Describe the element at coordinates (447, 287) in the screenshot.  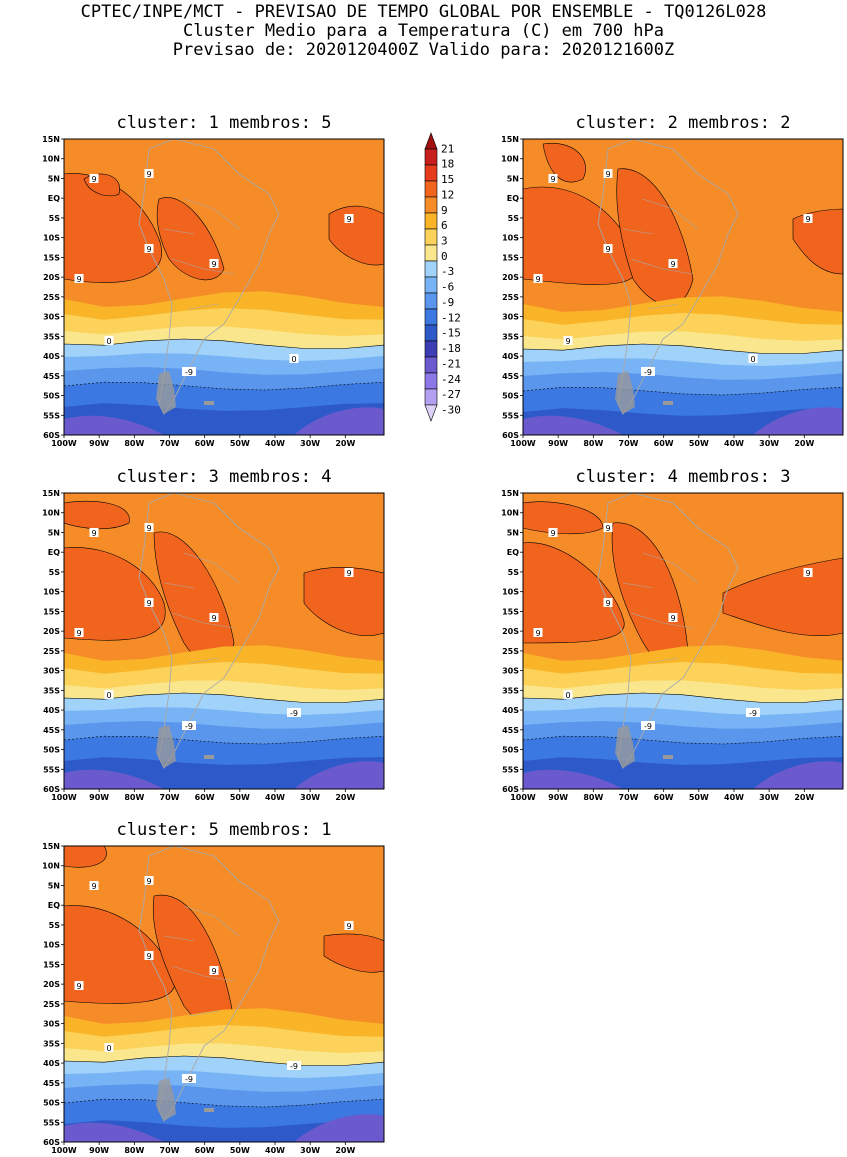
I see `colorbar-label: -6` at that location.